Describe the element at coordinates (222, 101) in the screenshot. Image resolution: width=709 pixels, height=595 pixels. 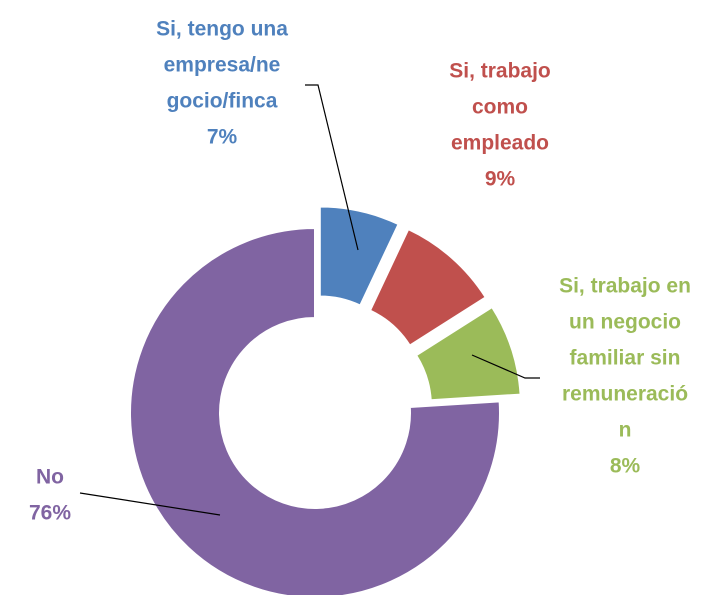
I see `data-label: gocio/finca` at that location.